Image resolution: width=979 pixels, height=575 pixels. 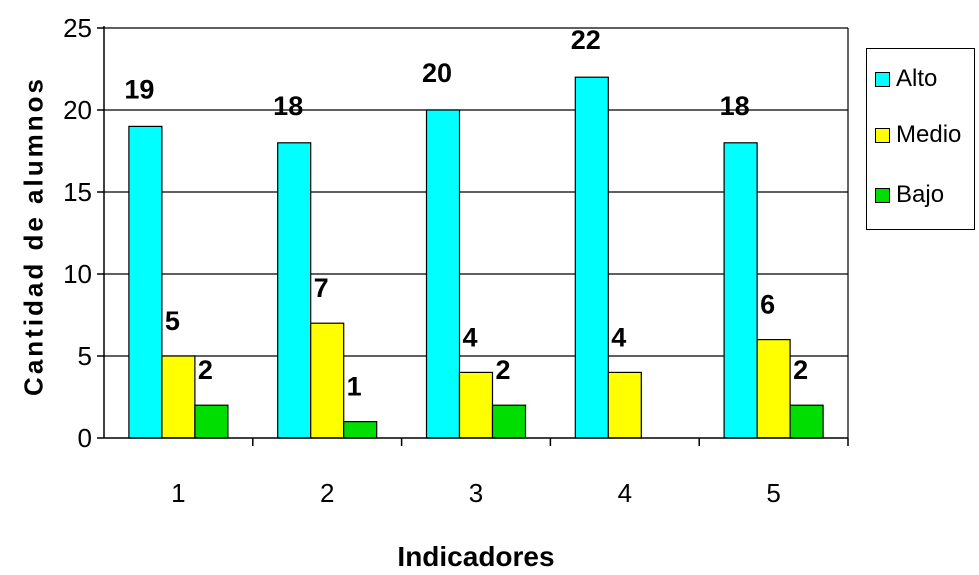 What do you see at coordinates (625, 493) in the screenshot?
I see `x-tick-label-4: 4` at bounding box center [625, 493].